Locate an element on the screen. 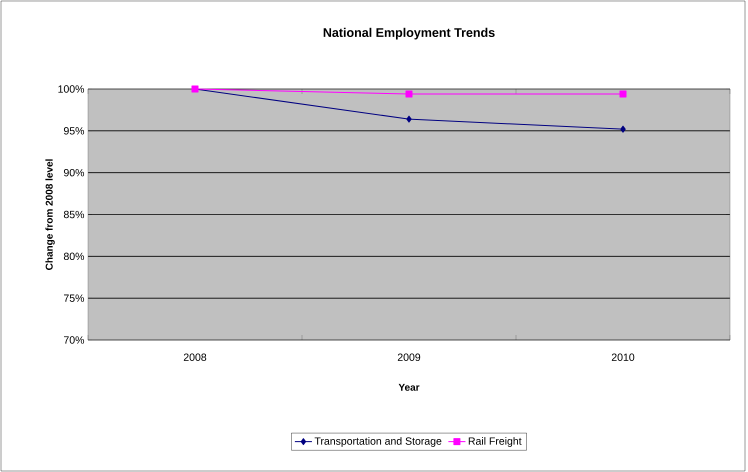  y-tick-label: 90% is located at coordinates (74, 172).